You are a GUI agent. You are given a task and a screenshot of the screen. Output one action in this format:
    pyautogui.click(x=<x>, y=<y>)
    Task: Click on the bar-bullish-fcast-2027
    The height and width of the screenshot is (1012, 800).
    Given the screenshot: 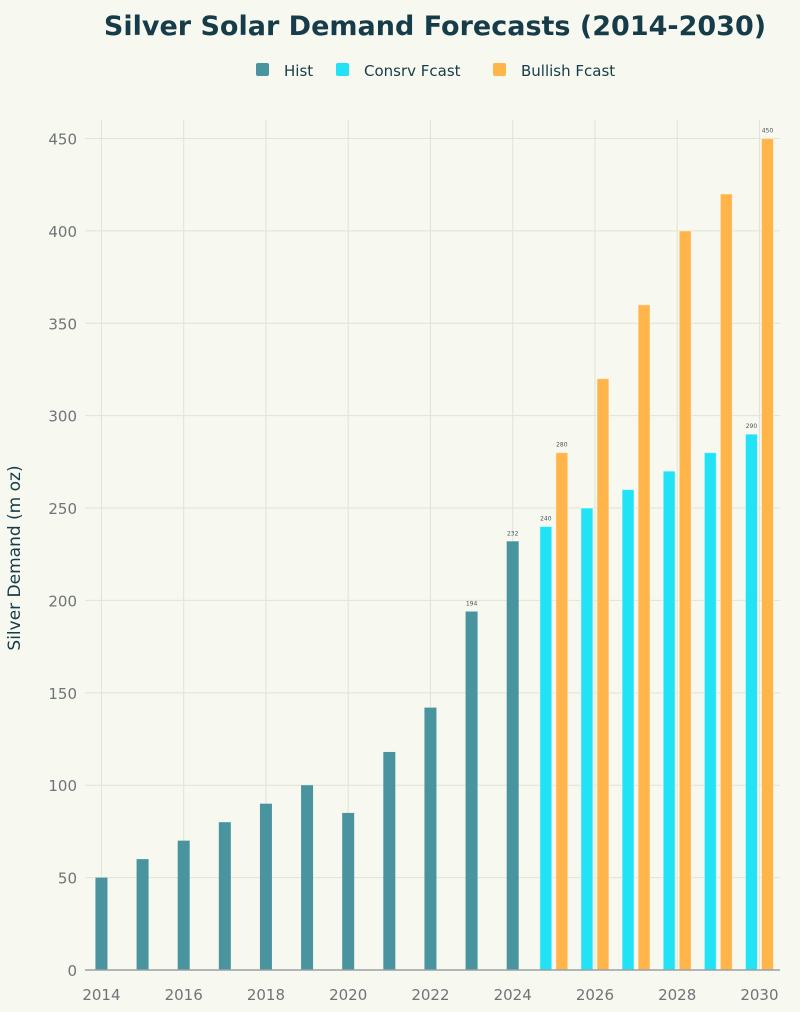 What is the action you would take?
    pyautogui.click(x=644, y=637)
    